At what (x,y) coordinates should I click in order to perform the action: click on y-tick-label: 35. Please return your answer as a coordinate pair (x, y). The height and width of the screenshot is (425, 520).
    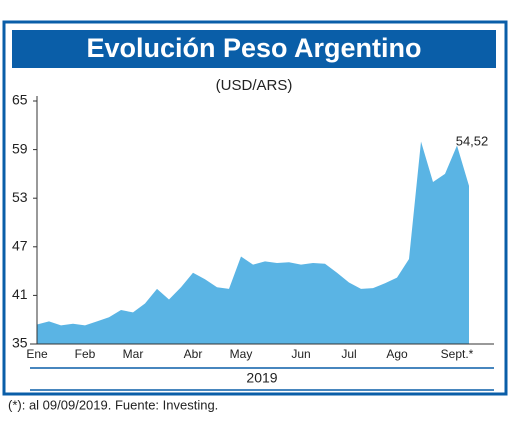
    Looking at the image, I should click on (20, 343).